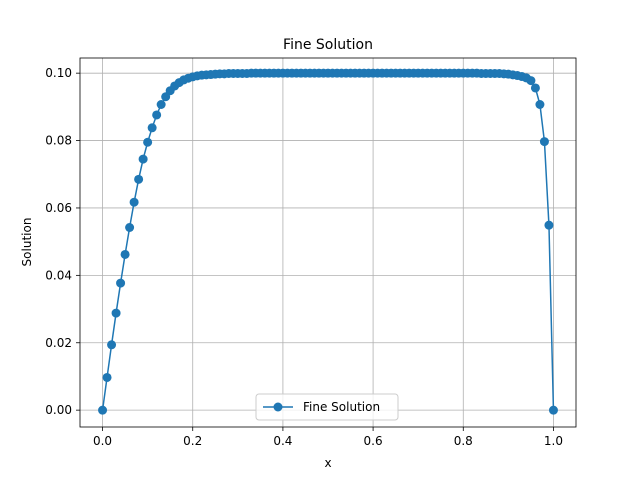 The width and height of the screenshot is (640, 480). Describe the element at coordinates (463, 441) in the screenshot. I see `x-tick-label: 0.8` at that location.